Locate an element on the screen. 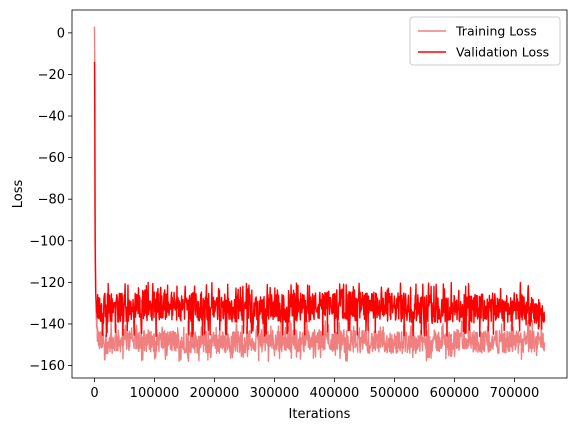 The image size is (583, 432). x-tick-label: 700000 is located at coordinates (515, 393).